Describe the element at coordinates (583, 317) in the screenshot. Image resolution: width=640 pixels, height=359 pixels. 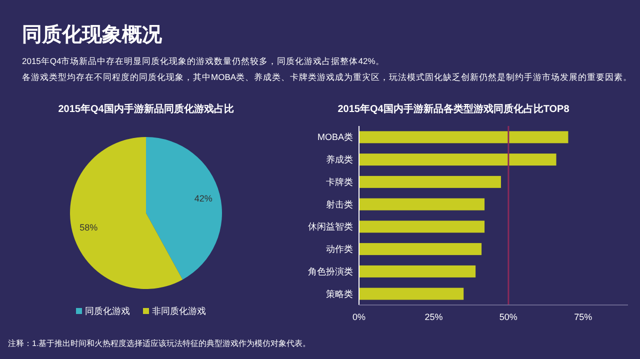
I see `x-tick-label: 75%` at that location.